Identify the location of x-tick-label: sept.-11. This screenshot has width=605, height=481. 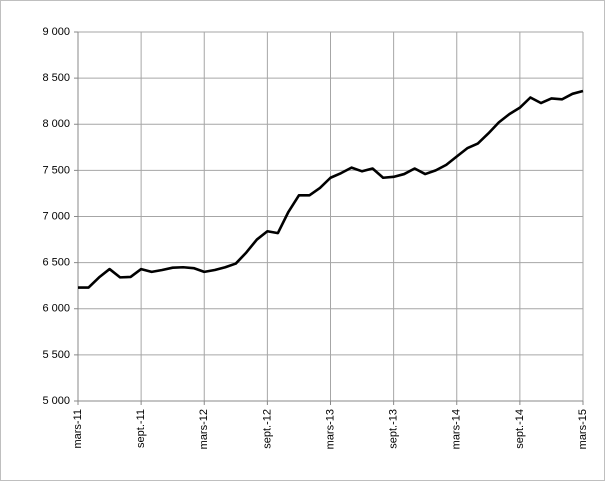
(141, 428).